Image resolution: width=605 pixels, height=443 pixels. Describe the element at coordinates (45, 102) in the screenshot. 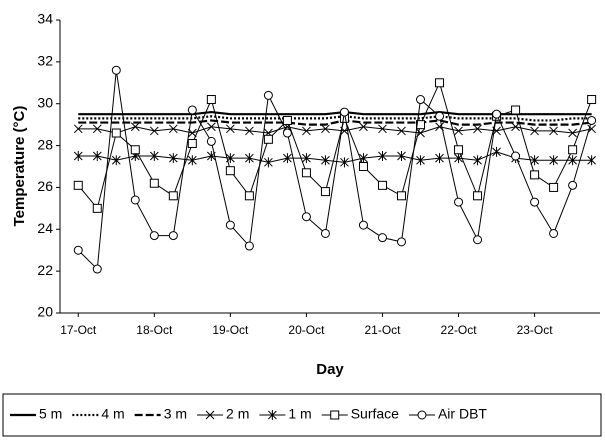

I see `y-tick-label: 30` at that location.